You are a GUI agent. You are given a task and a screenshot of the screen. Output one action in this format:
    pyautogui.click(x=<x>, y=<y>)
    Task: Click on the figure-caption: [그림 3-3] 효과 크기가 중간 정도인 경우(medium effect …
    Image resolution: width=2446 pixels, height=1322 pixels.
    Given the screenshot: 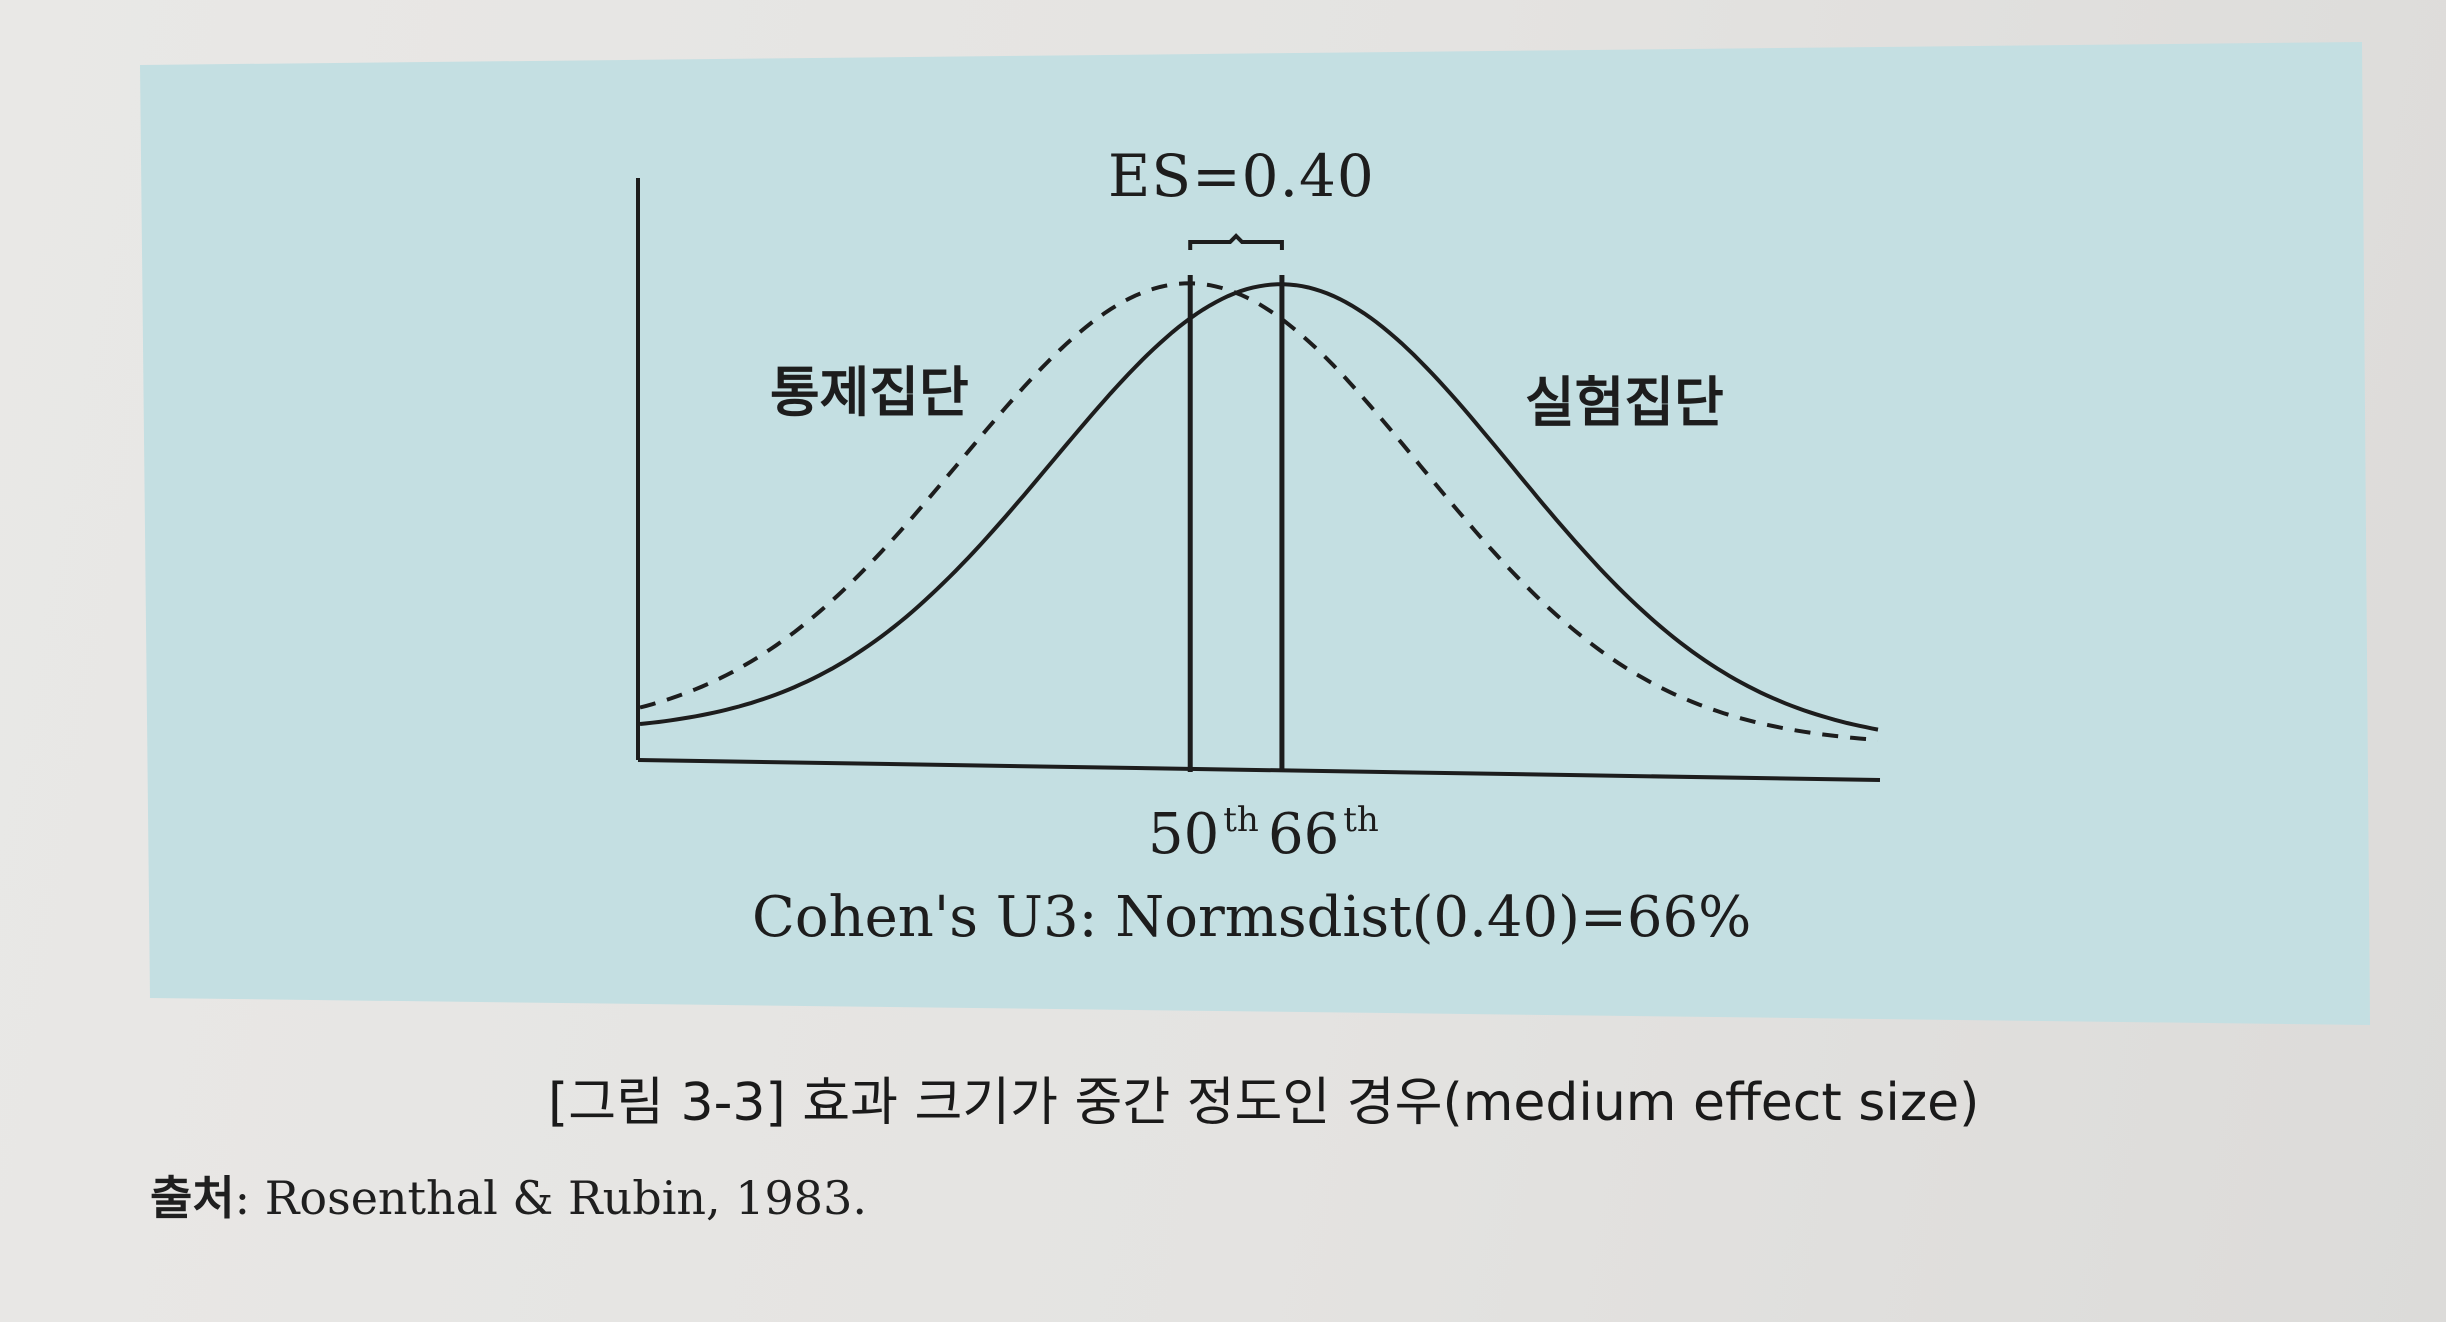 What is the action you would take?
    pyautogui.click(x=1264, y=1103)
    